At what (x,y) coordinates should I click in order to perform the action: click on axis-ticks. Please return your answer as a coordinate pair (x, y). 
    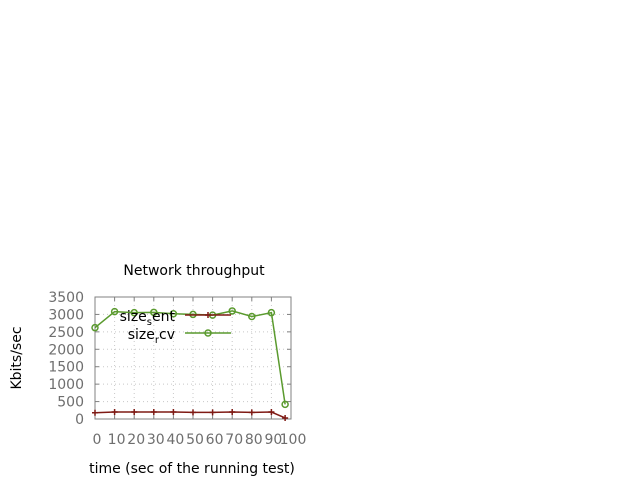
    Looking at the image, I should click on (193, 358).